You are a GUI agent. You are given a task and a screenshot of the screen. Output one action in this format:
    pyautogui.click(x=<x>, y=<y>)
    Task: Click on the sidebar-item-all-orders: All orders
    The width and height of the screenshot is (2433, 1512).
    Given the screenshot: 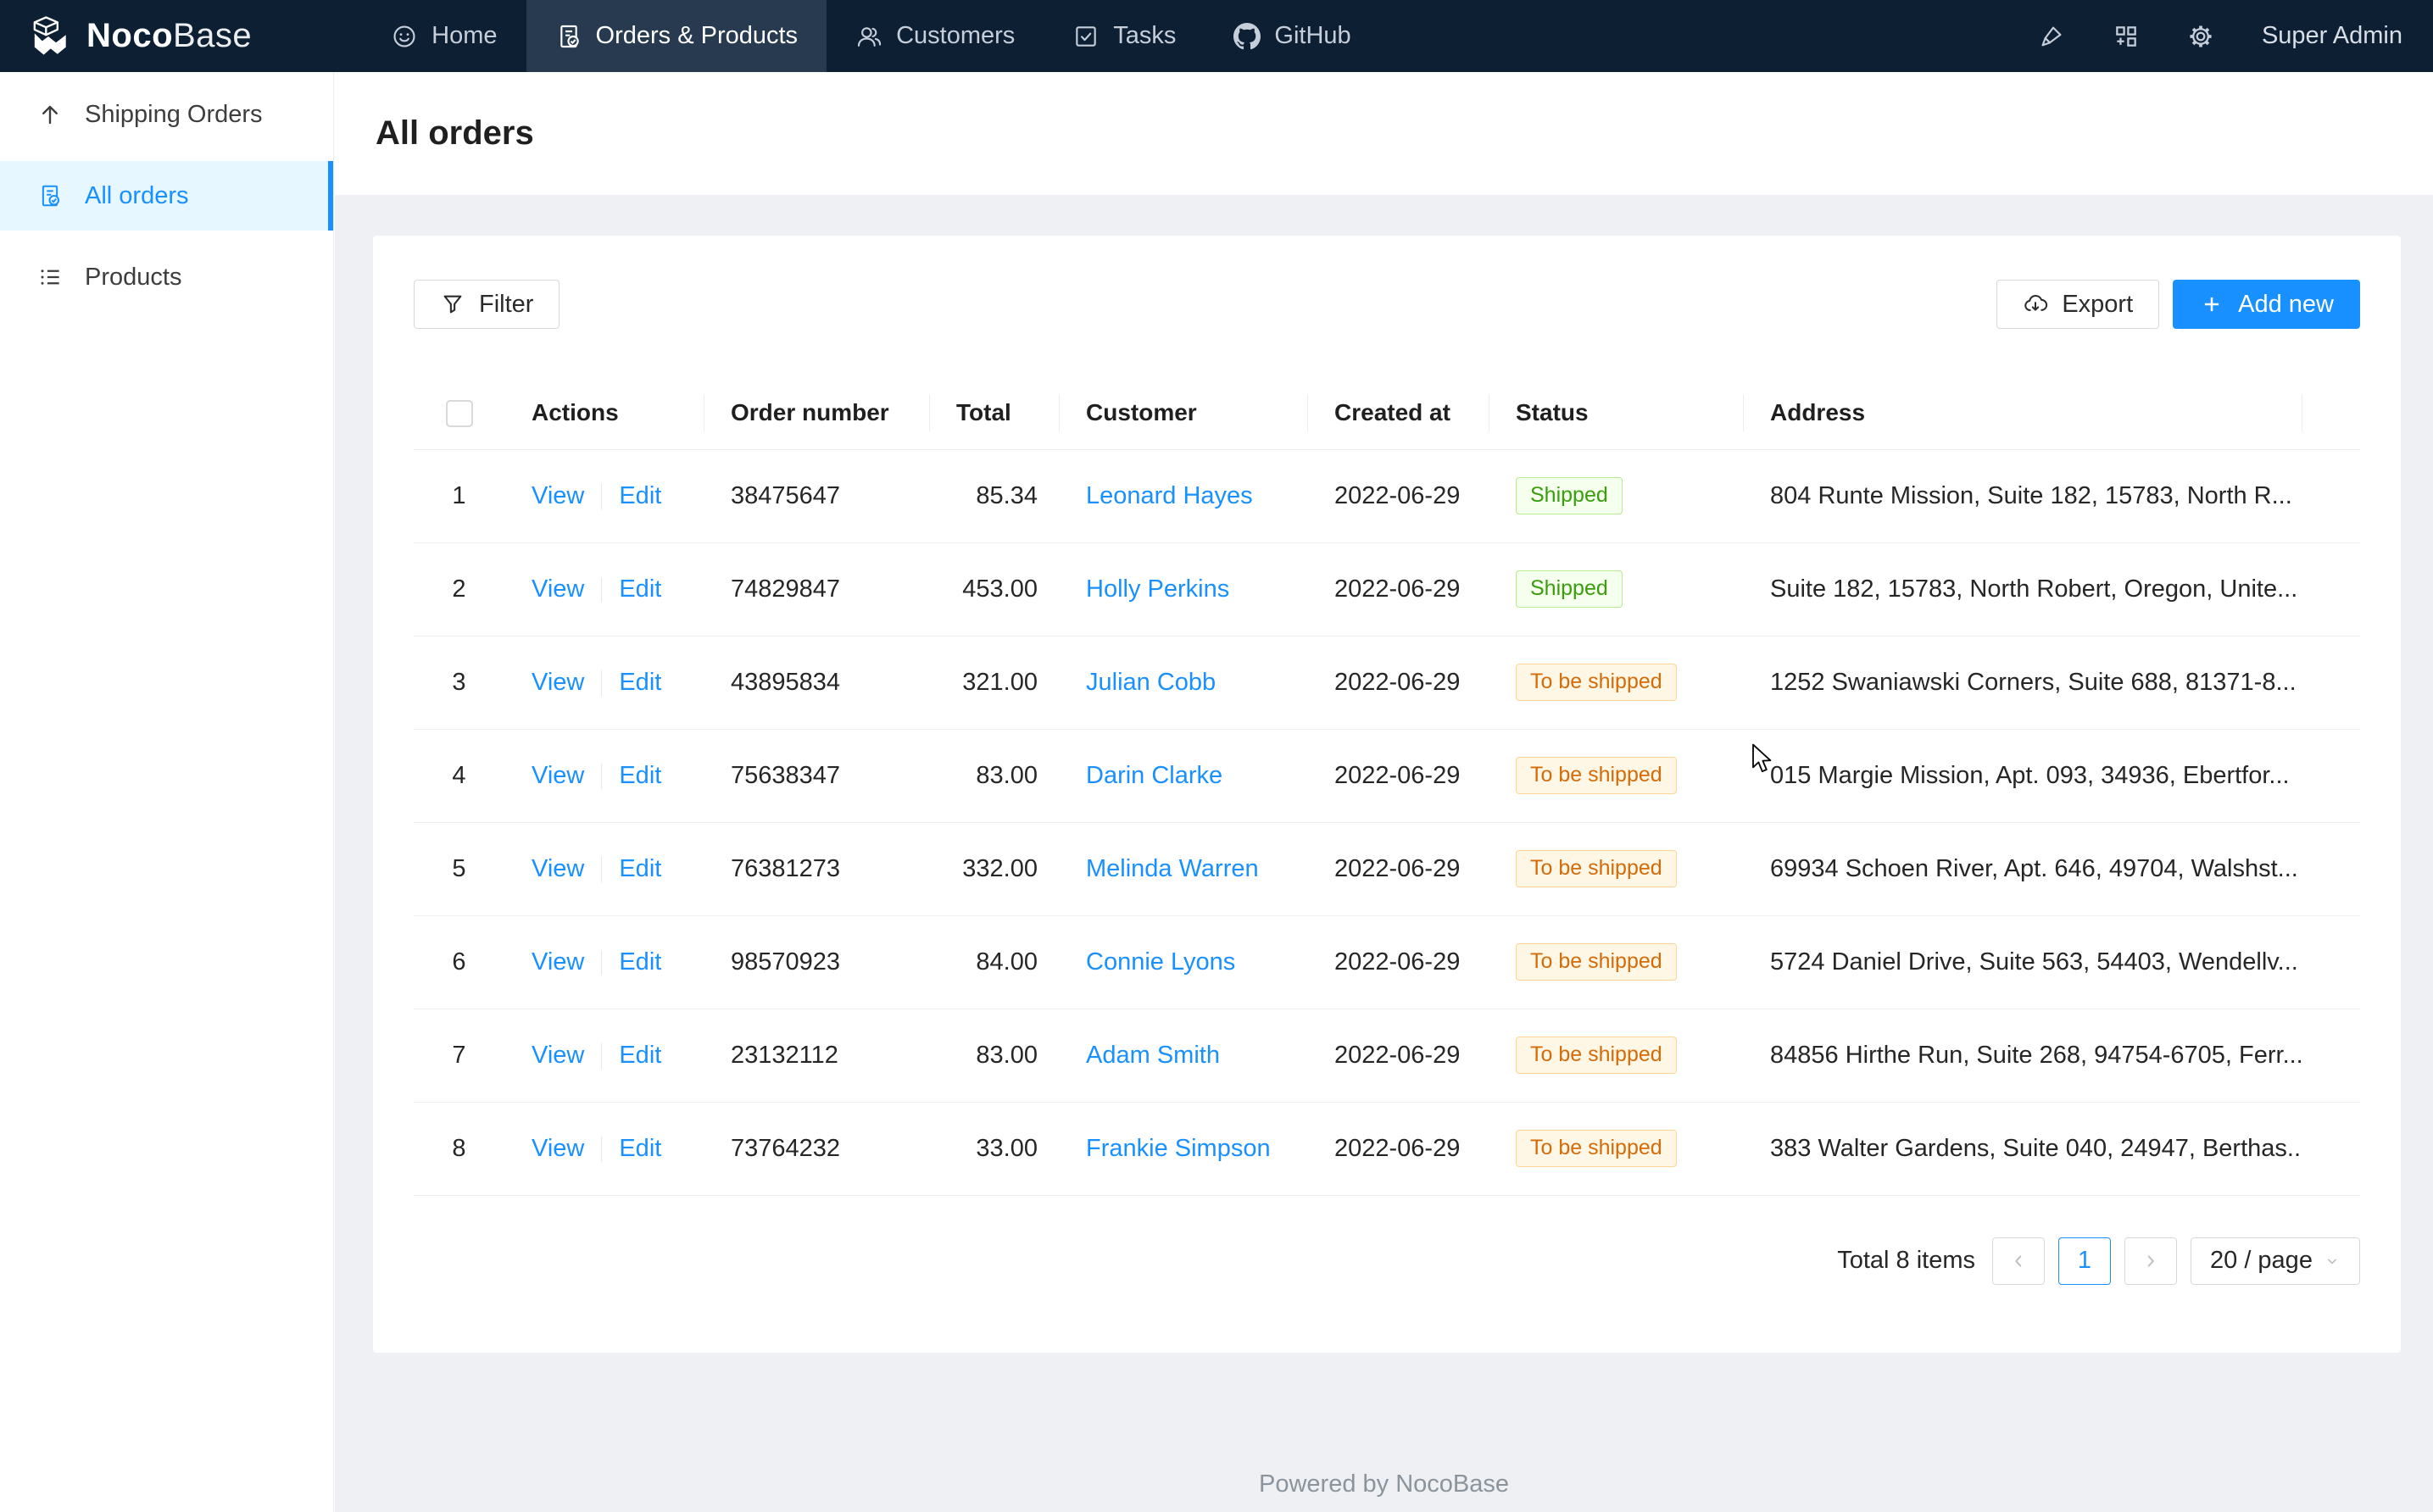 What is the action you would take?
    pyautogui.click(x=166, y=196)
    